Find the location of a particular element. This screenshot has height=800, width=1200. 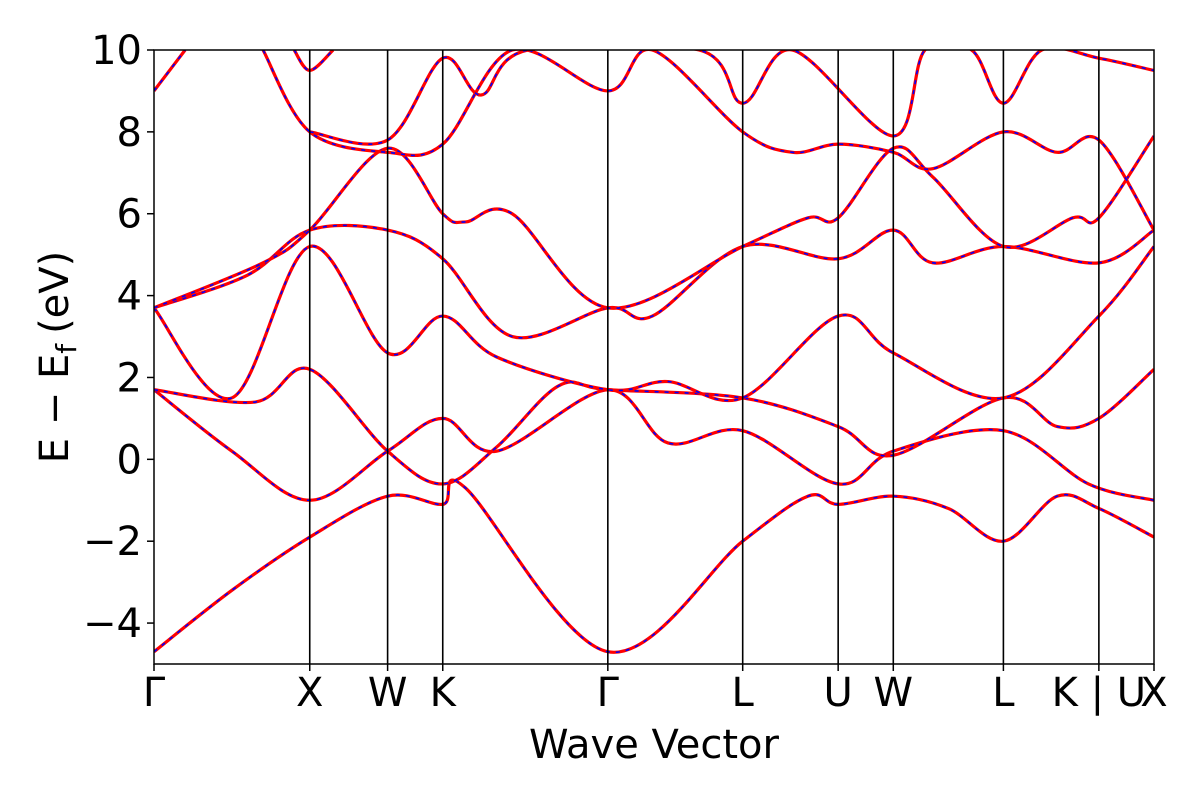

y-tick-label: −4 is located at coordinates (112, 624).